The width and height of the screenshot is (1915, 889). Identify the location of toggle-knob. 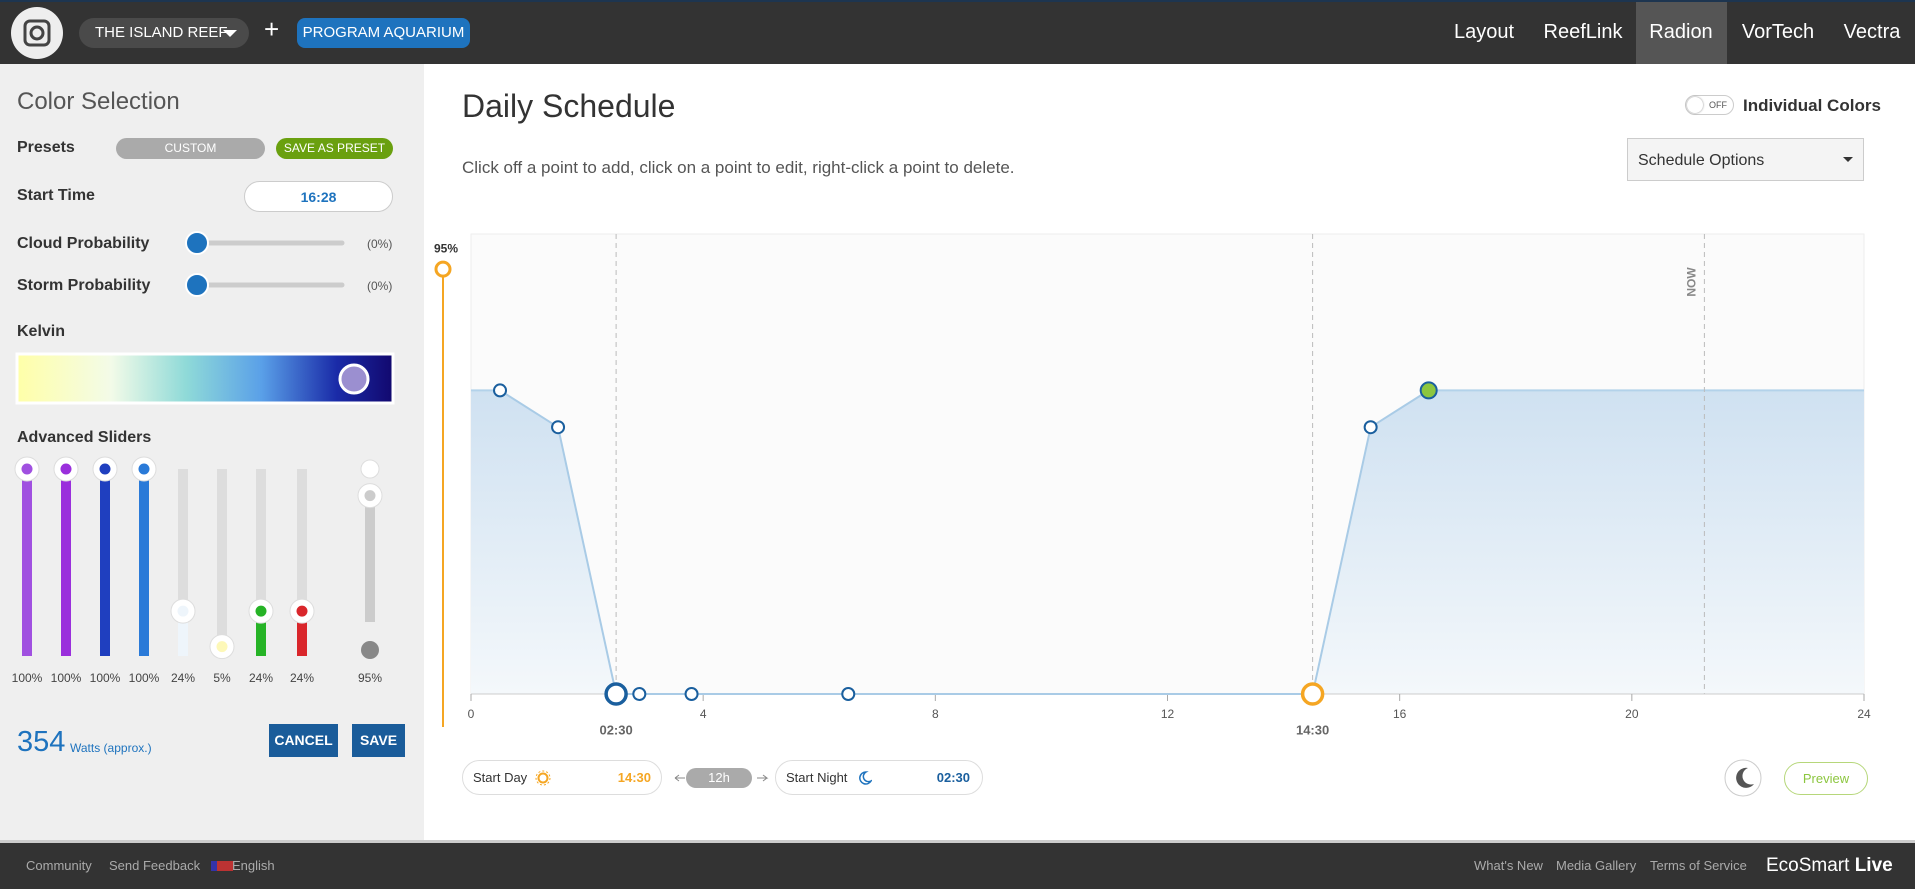
(1695, 105).